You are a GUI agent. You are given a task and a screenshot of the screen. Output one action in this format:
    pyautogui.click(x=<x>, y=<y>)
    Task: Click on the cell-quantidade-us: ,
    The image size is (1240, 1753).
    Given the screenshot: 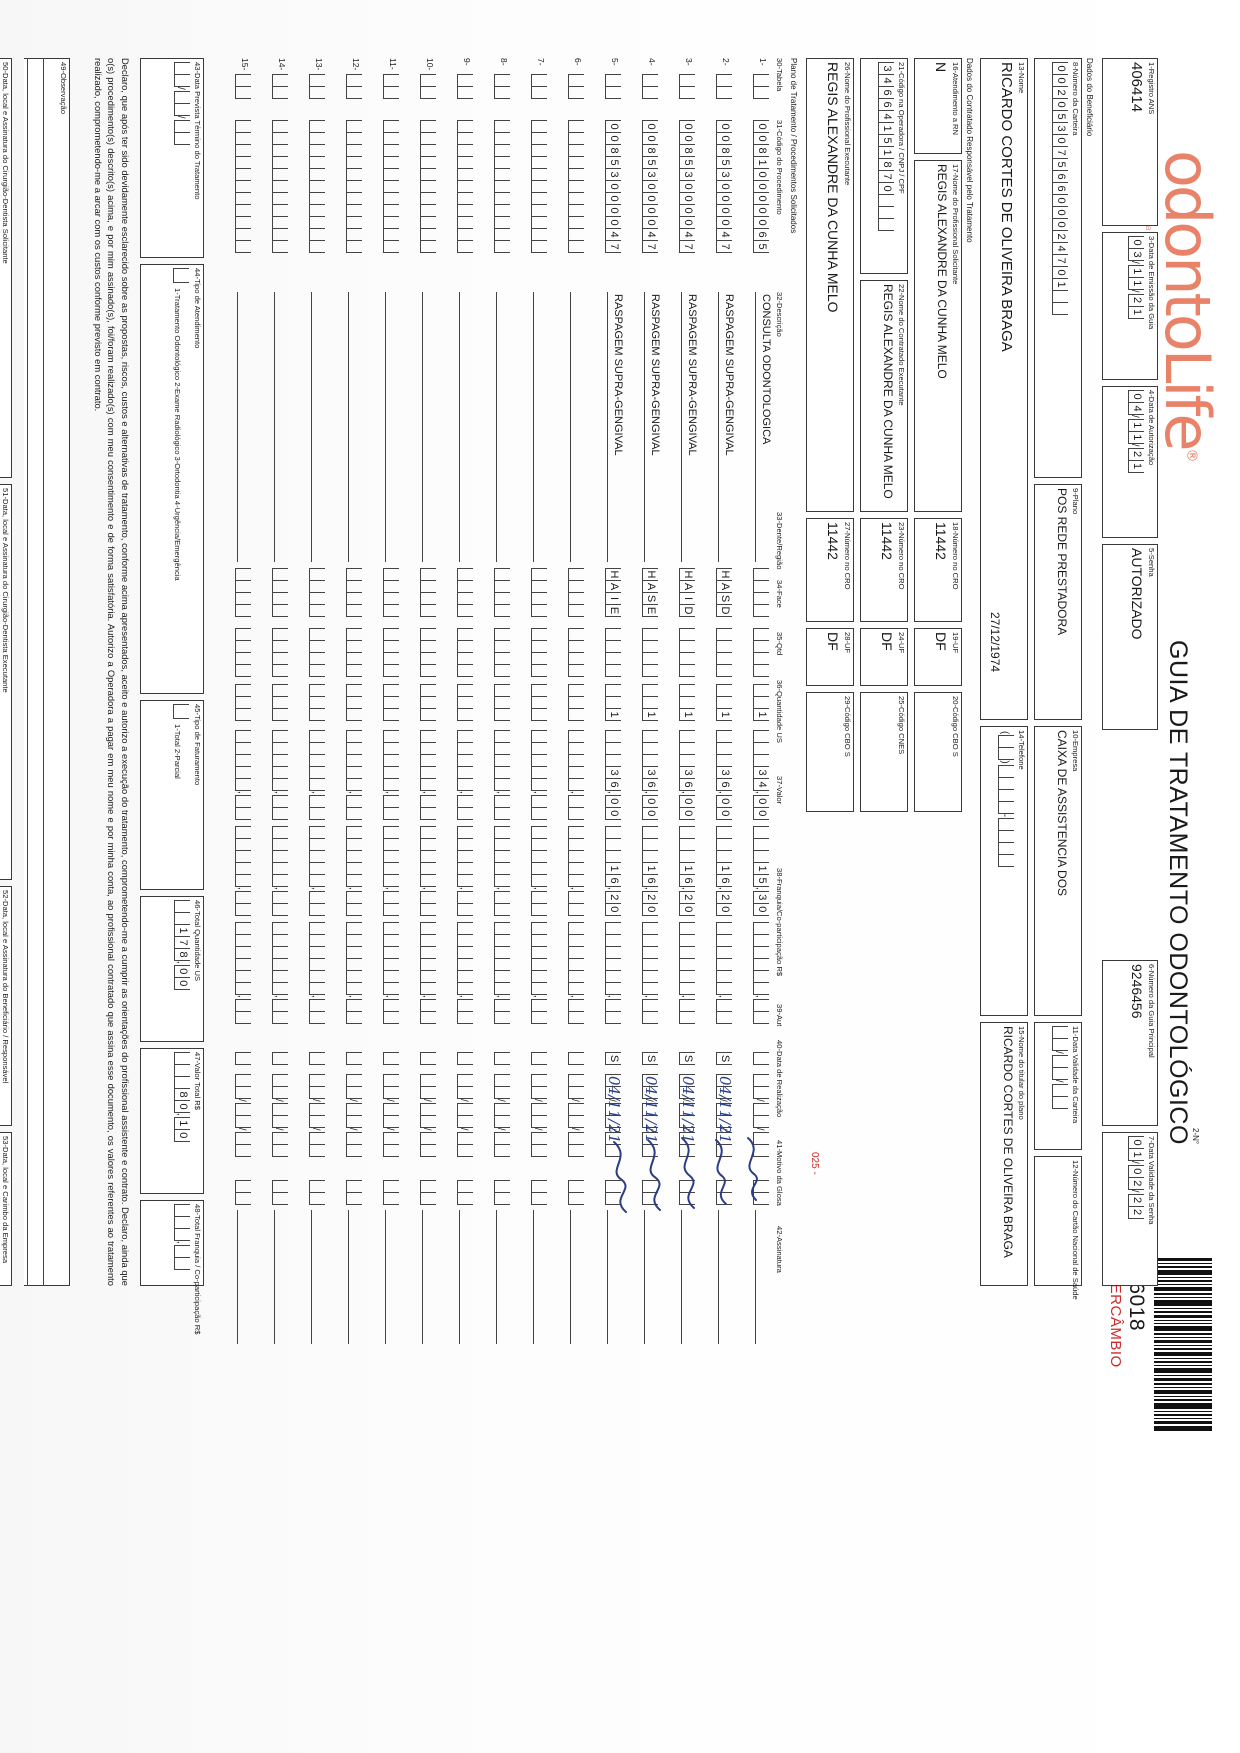 What is the action you would take?
    pyautogui.click(x=429, y=775)
    